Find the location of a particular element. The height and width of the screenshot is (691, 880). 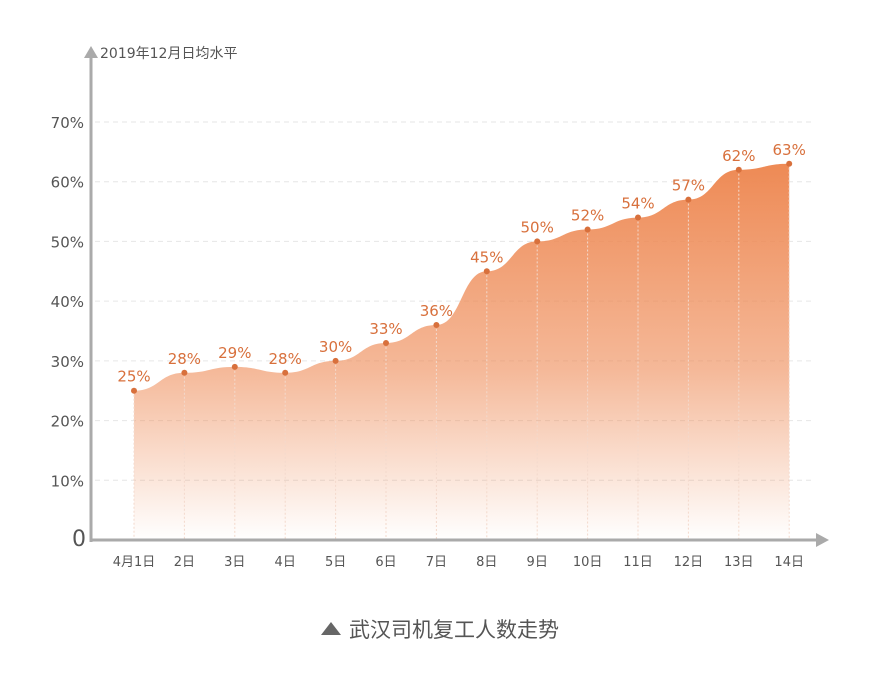

y-tick-label: 20% is located at coordinates (67, 422).